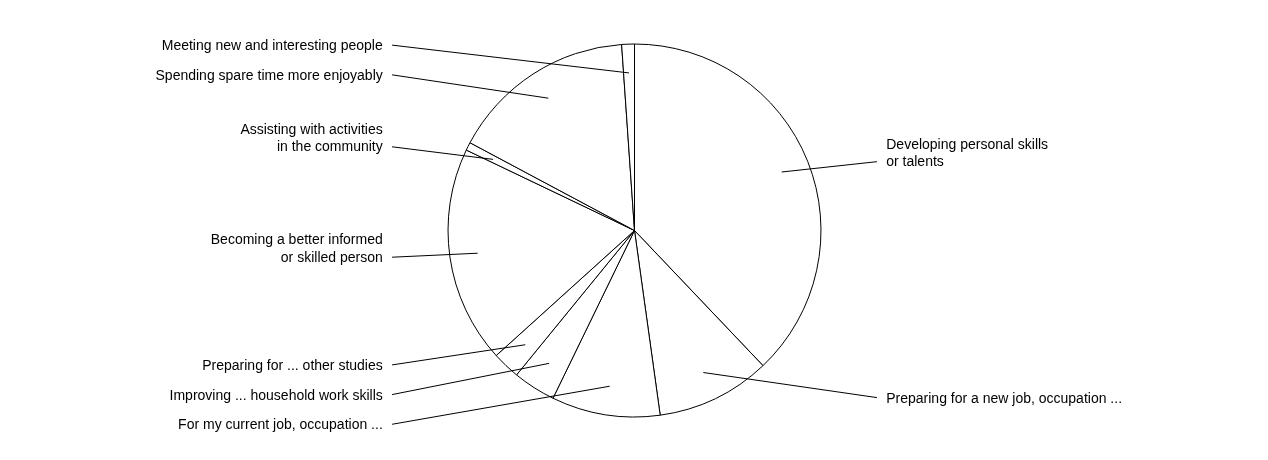 This screenshot has height=460, width=1268. Describe the element at coordinates (276, 394) in the screenshot. I see `slice-label: Improving ... household work skills` at that location.